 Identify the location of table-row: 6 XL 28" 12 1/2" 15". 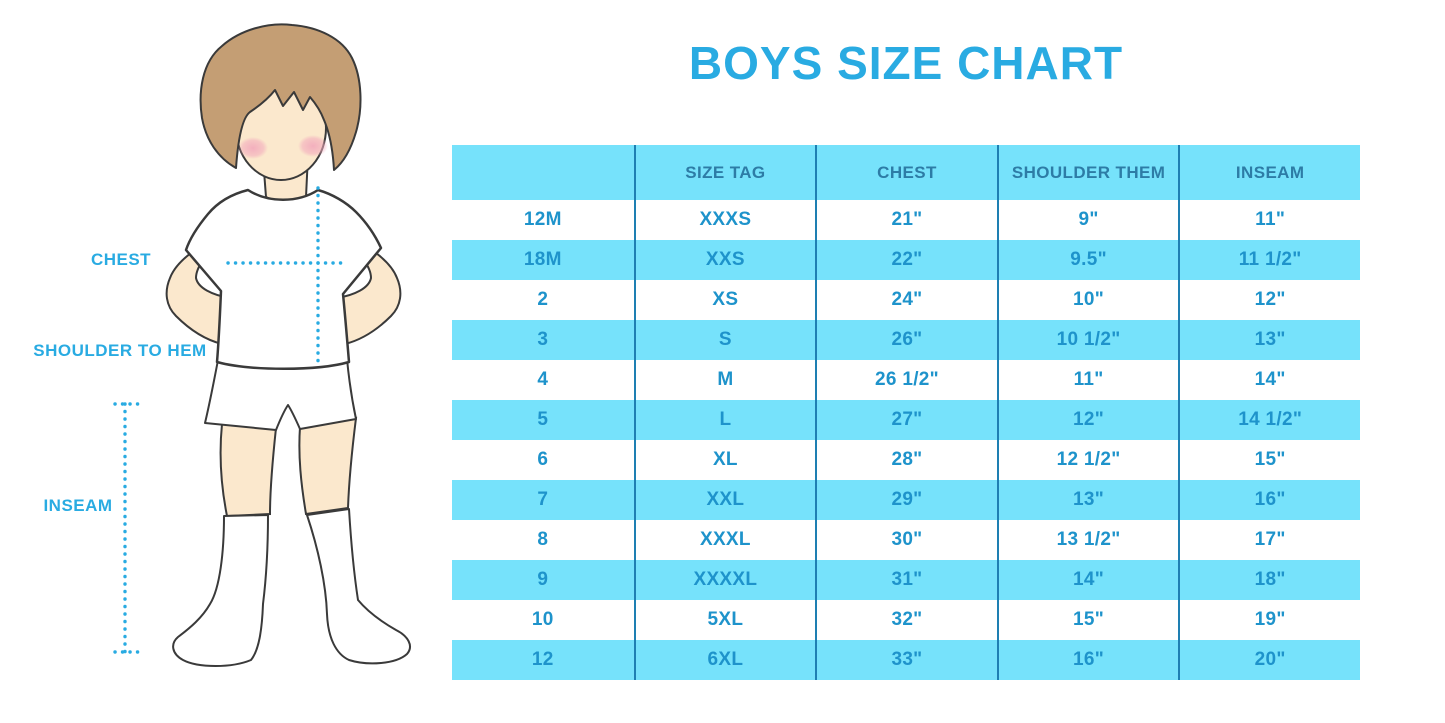
(906, 460).